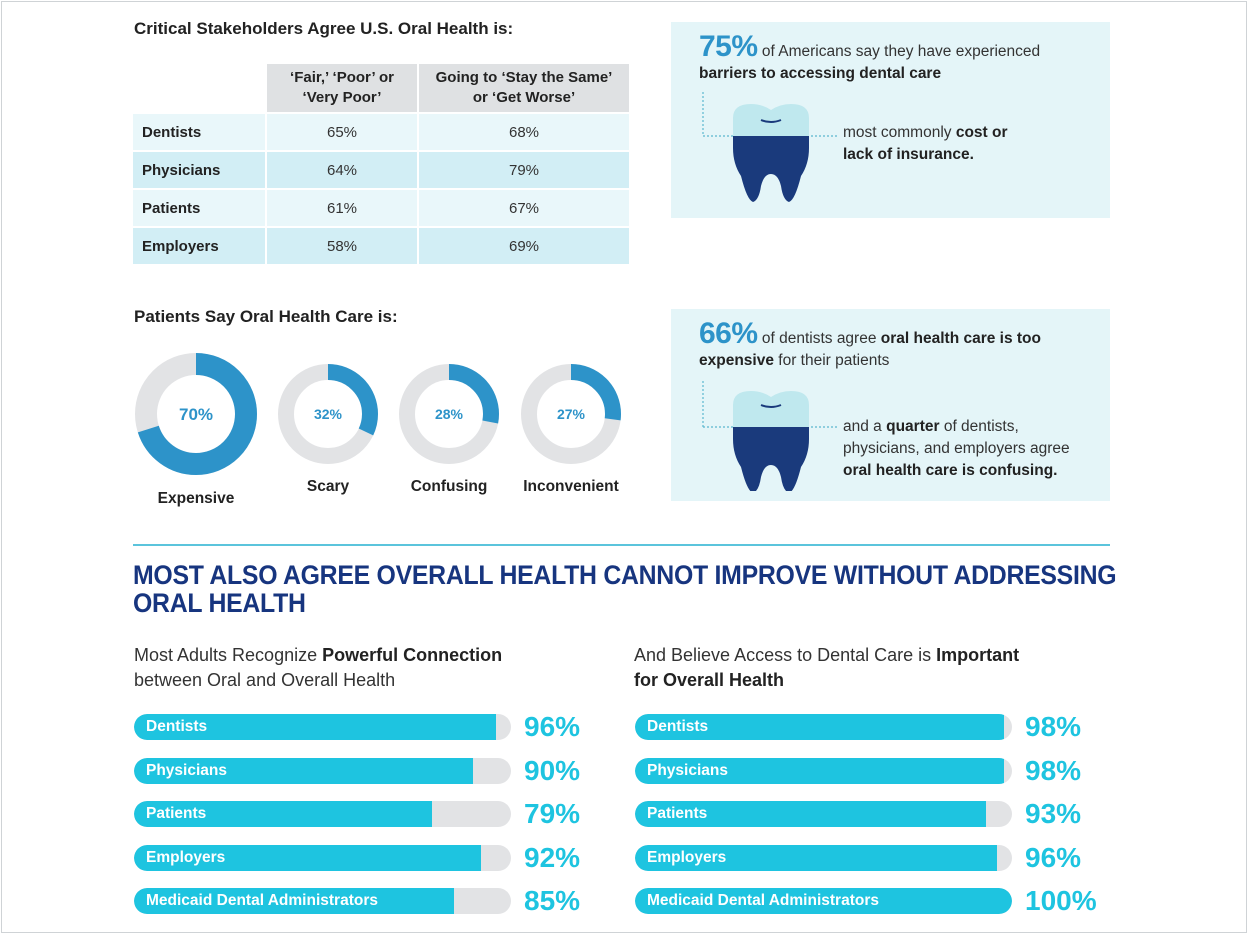  I want to click on fact1-follow-bold2: lack of insurance., so click(908, 154).